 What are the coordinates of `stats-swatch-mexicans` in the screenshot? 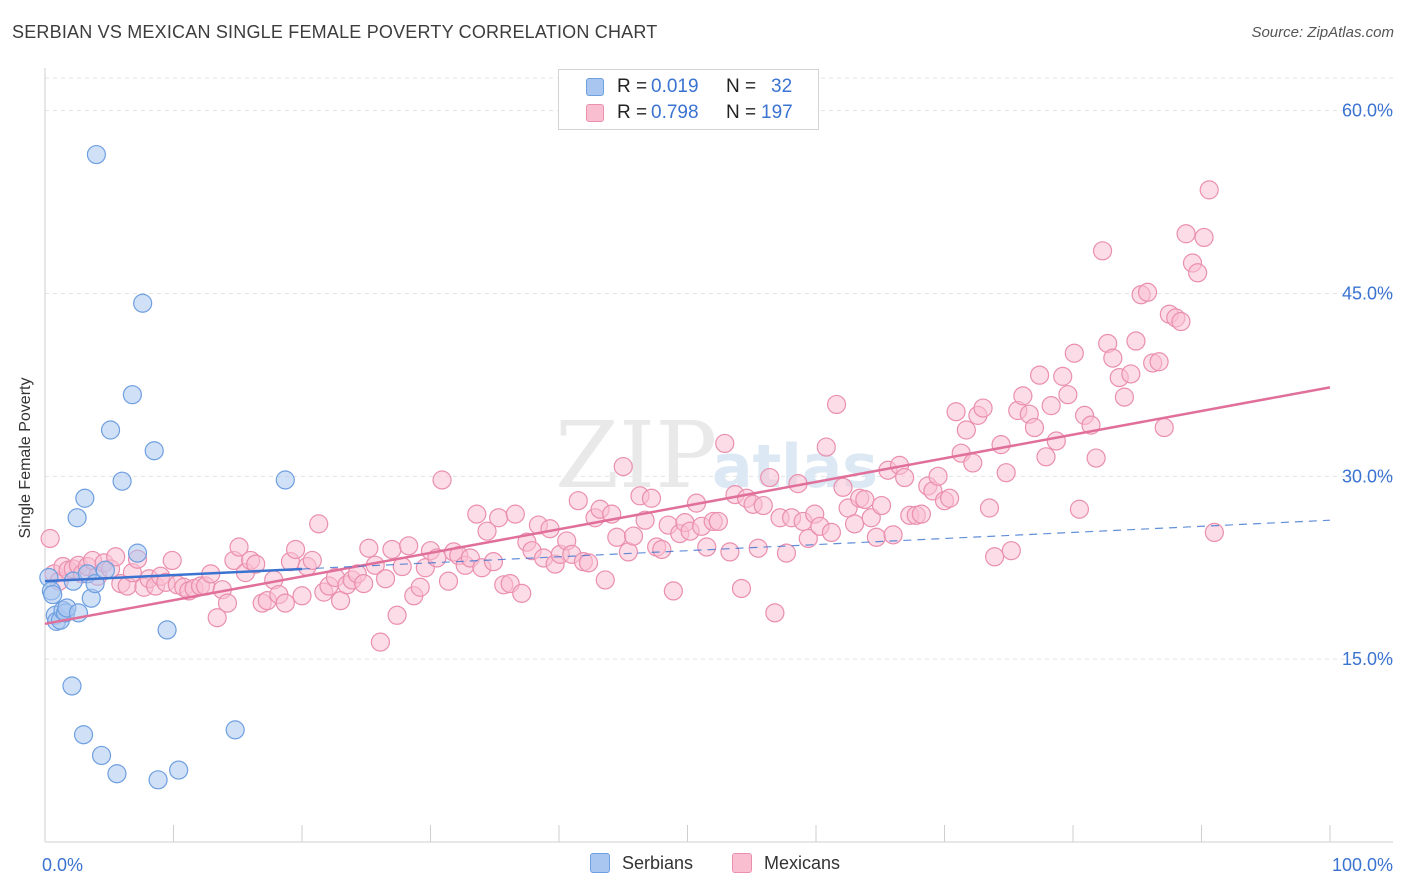 It's located at (595, 113).